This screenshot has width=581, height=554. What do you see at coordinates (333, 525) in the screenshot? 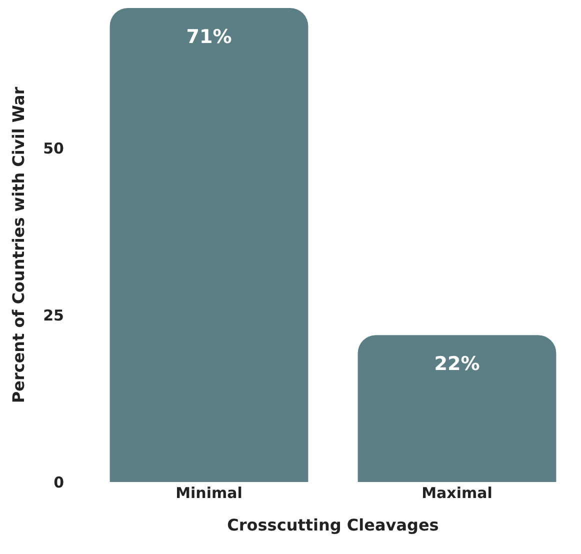
I see `x-axis-title: Crosscutting Cleavages` at bounding box center [333, 525].